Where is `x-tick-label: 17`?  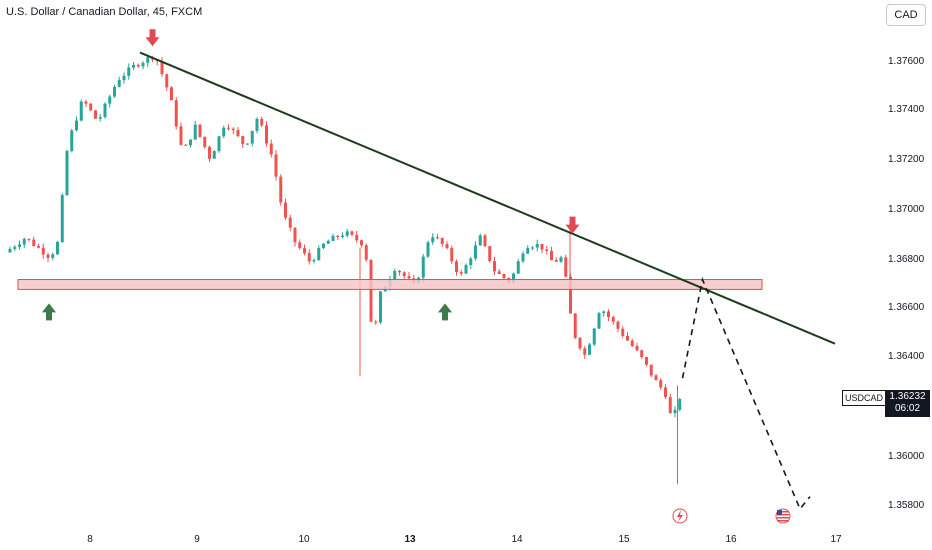
x-tick-label: 17 is located at coordinates (836, 539).